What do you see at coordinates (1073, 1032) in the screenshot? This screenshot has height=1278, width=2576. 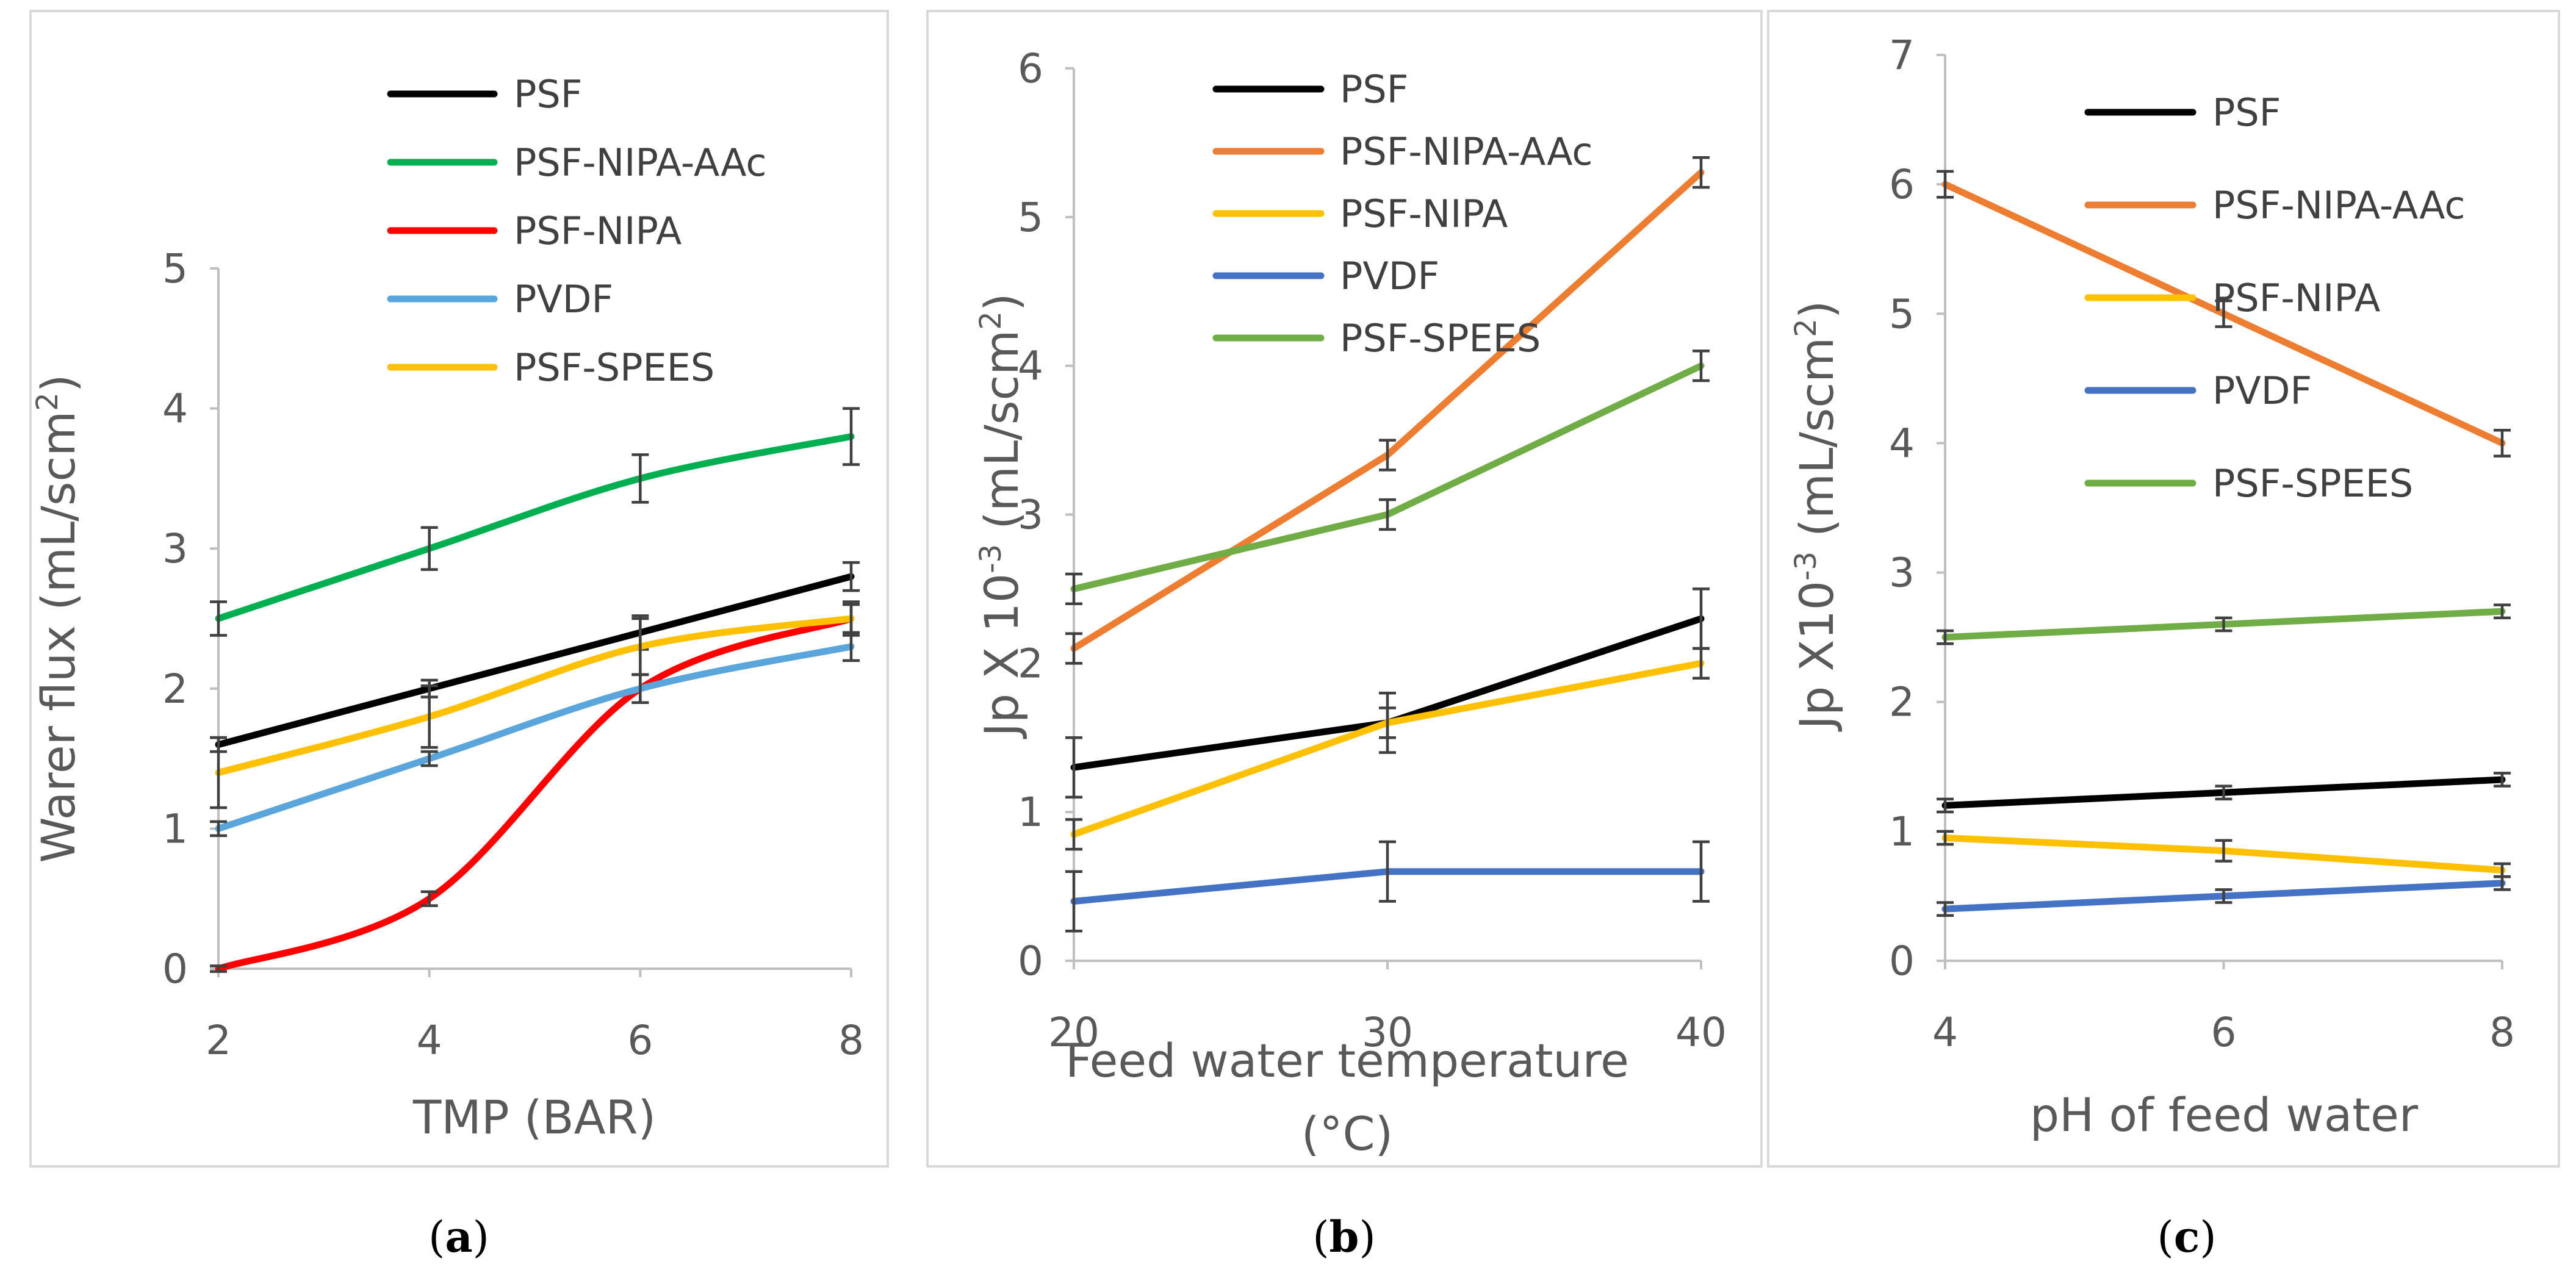 I see `x-tick-label: 20` at bounding box center [1073, 1032].